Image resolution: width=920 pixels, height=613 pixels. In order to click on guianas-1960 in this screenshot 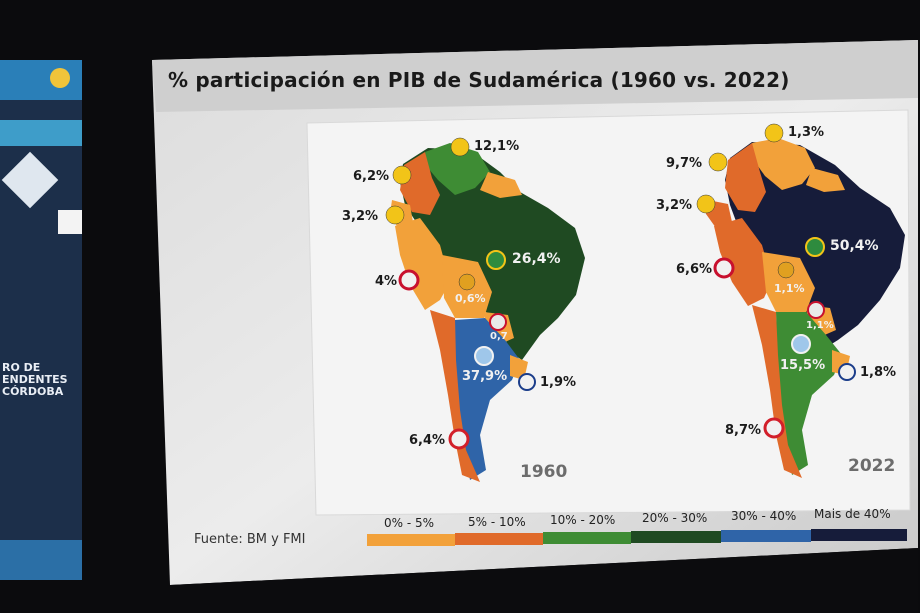, I will do `click(501, 185)`.